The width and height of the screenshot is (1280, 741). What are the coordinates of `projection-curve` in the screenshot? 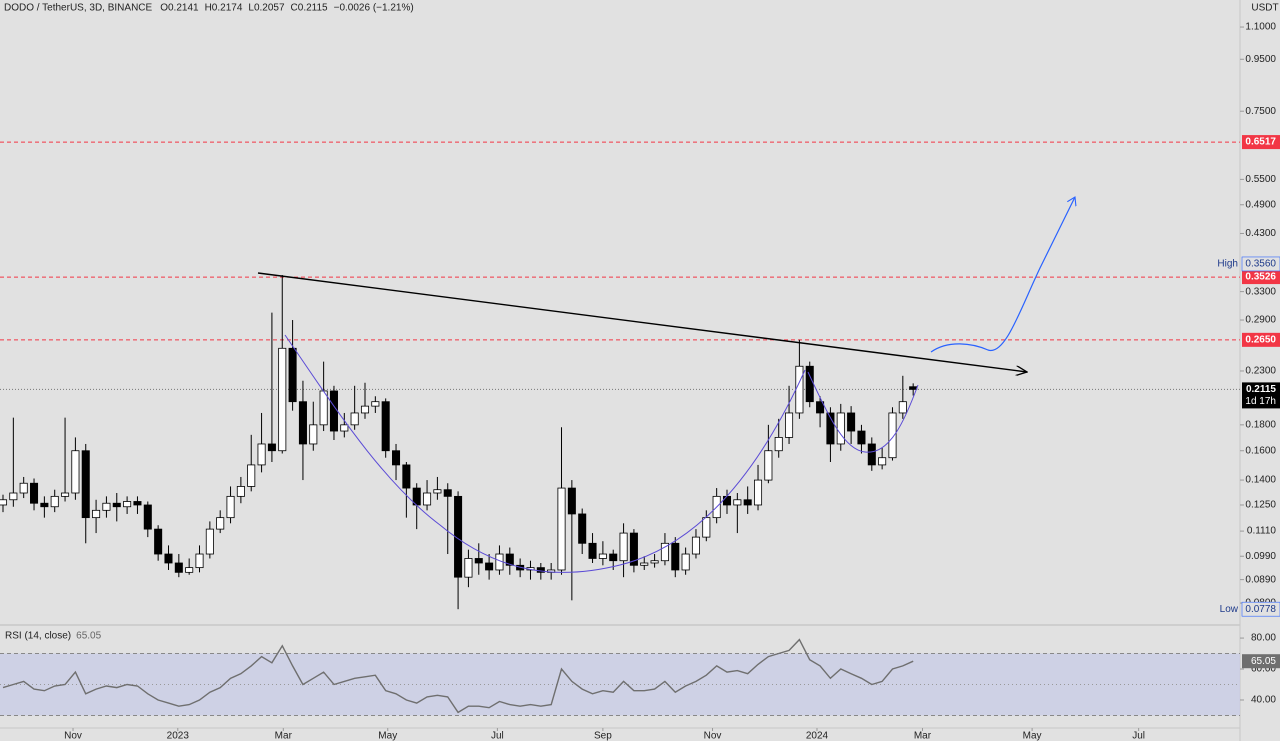 It's located at (1002, 275).